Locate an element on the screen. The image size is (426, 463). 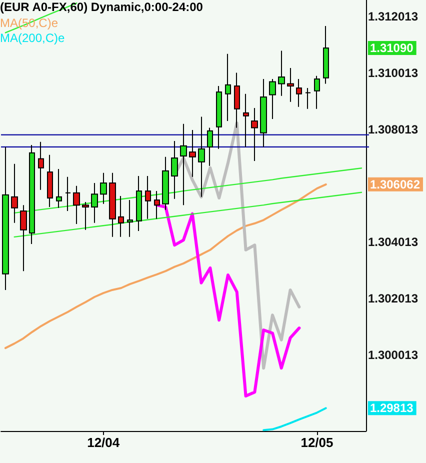
y-tick-label: 1.308013 is located at coordinates (393, 129).